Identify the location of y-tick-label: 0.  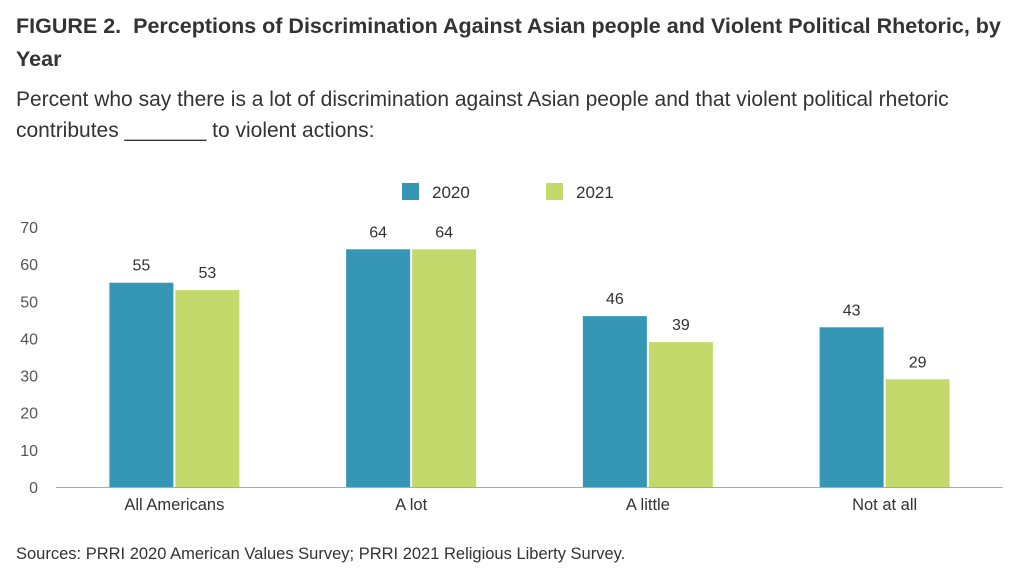
(33, 488).